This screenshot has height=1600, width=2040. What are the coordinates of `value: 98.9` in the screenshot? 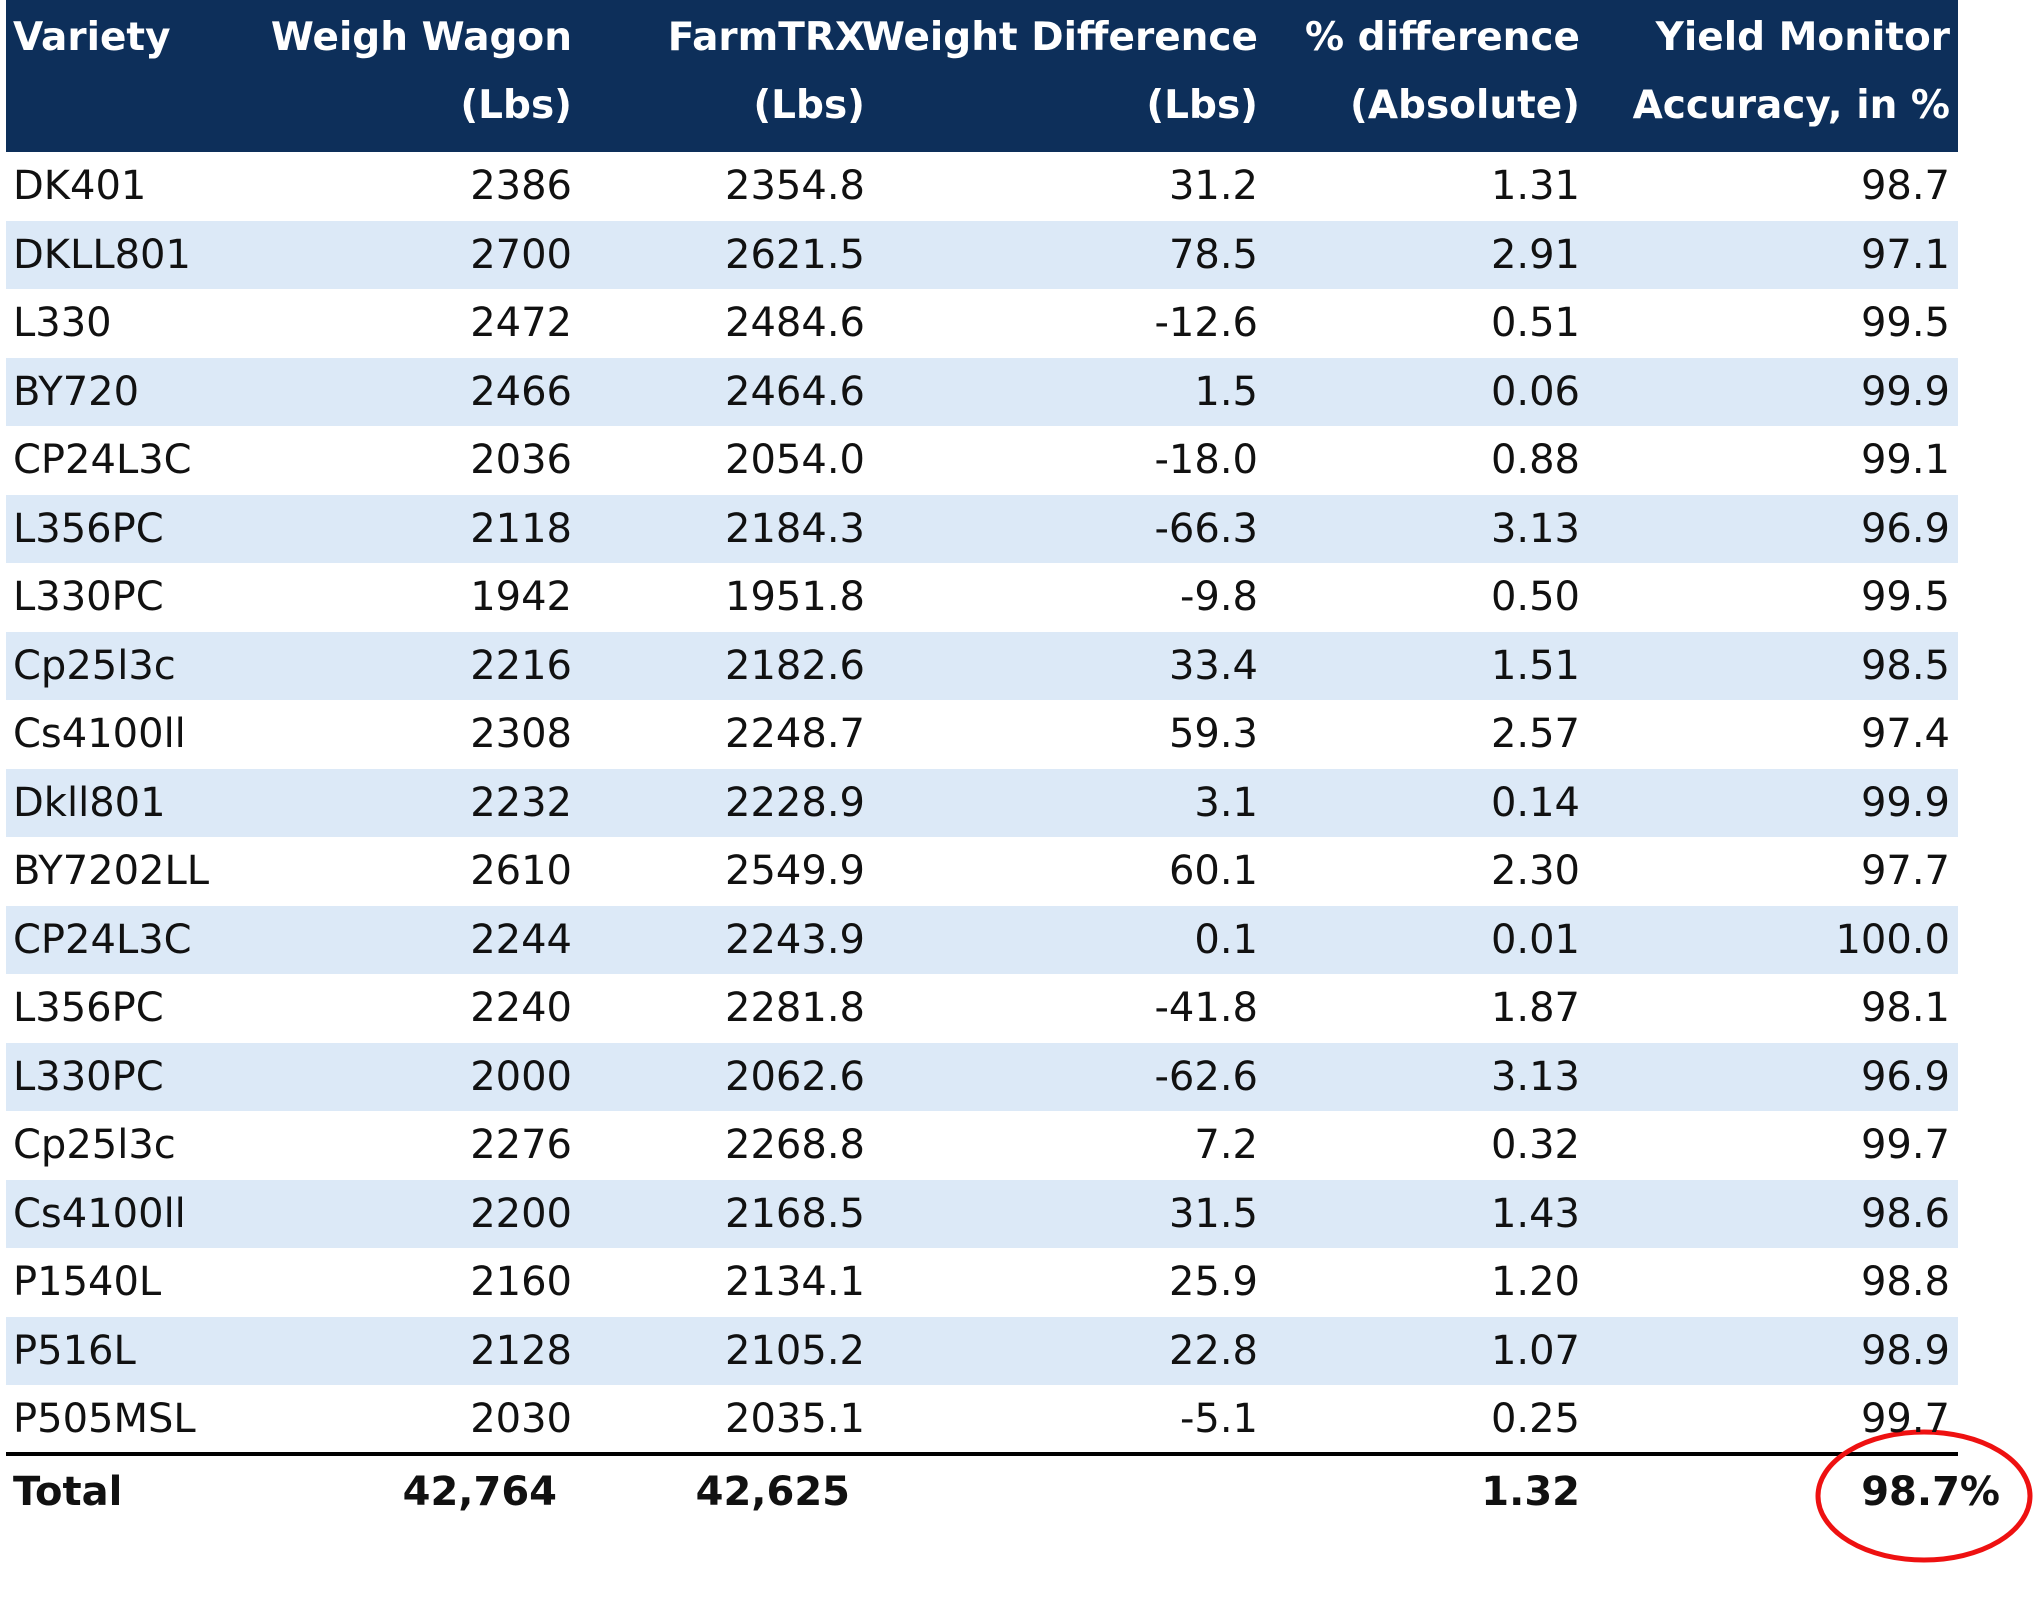 It's located at (1905, 1350).